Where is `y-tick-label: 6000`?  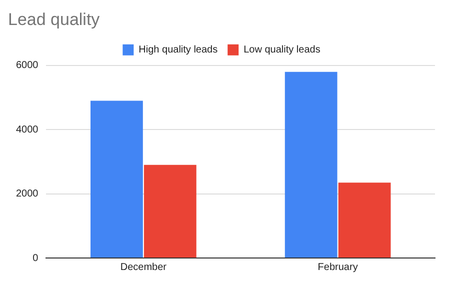 y-tick-label: 6000 is located at coordinates (27, 66).